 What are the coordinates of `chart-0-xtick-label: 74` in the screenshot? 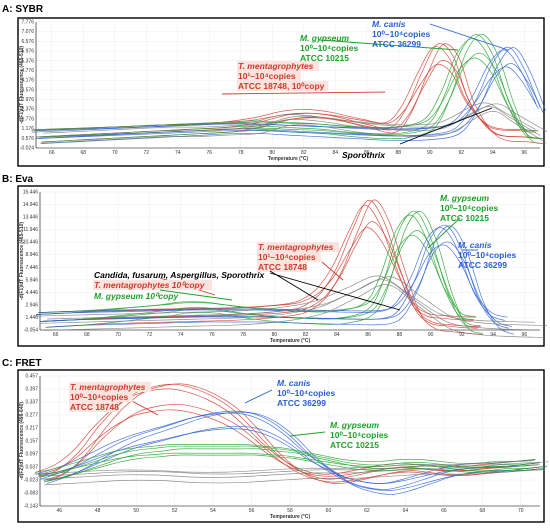 It's located at (178, 153).